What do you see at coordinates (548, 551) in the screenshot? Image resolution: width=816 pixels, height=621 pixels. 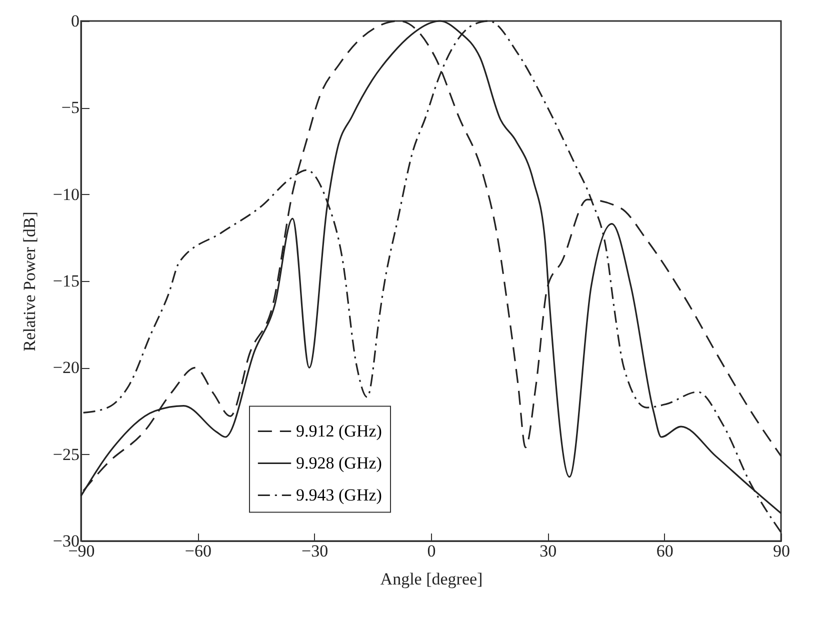 I see `x-tick-label: 30` at bounding box center [548, 551].